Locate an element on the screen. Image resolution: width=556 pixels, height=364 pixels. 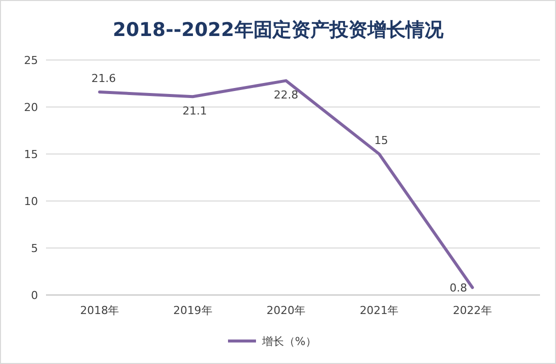
data-label: 22.8 is located at coordinates (286, 95).